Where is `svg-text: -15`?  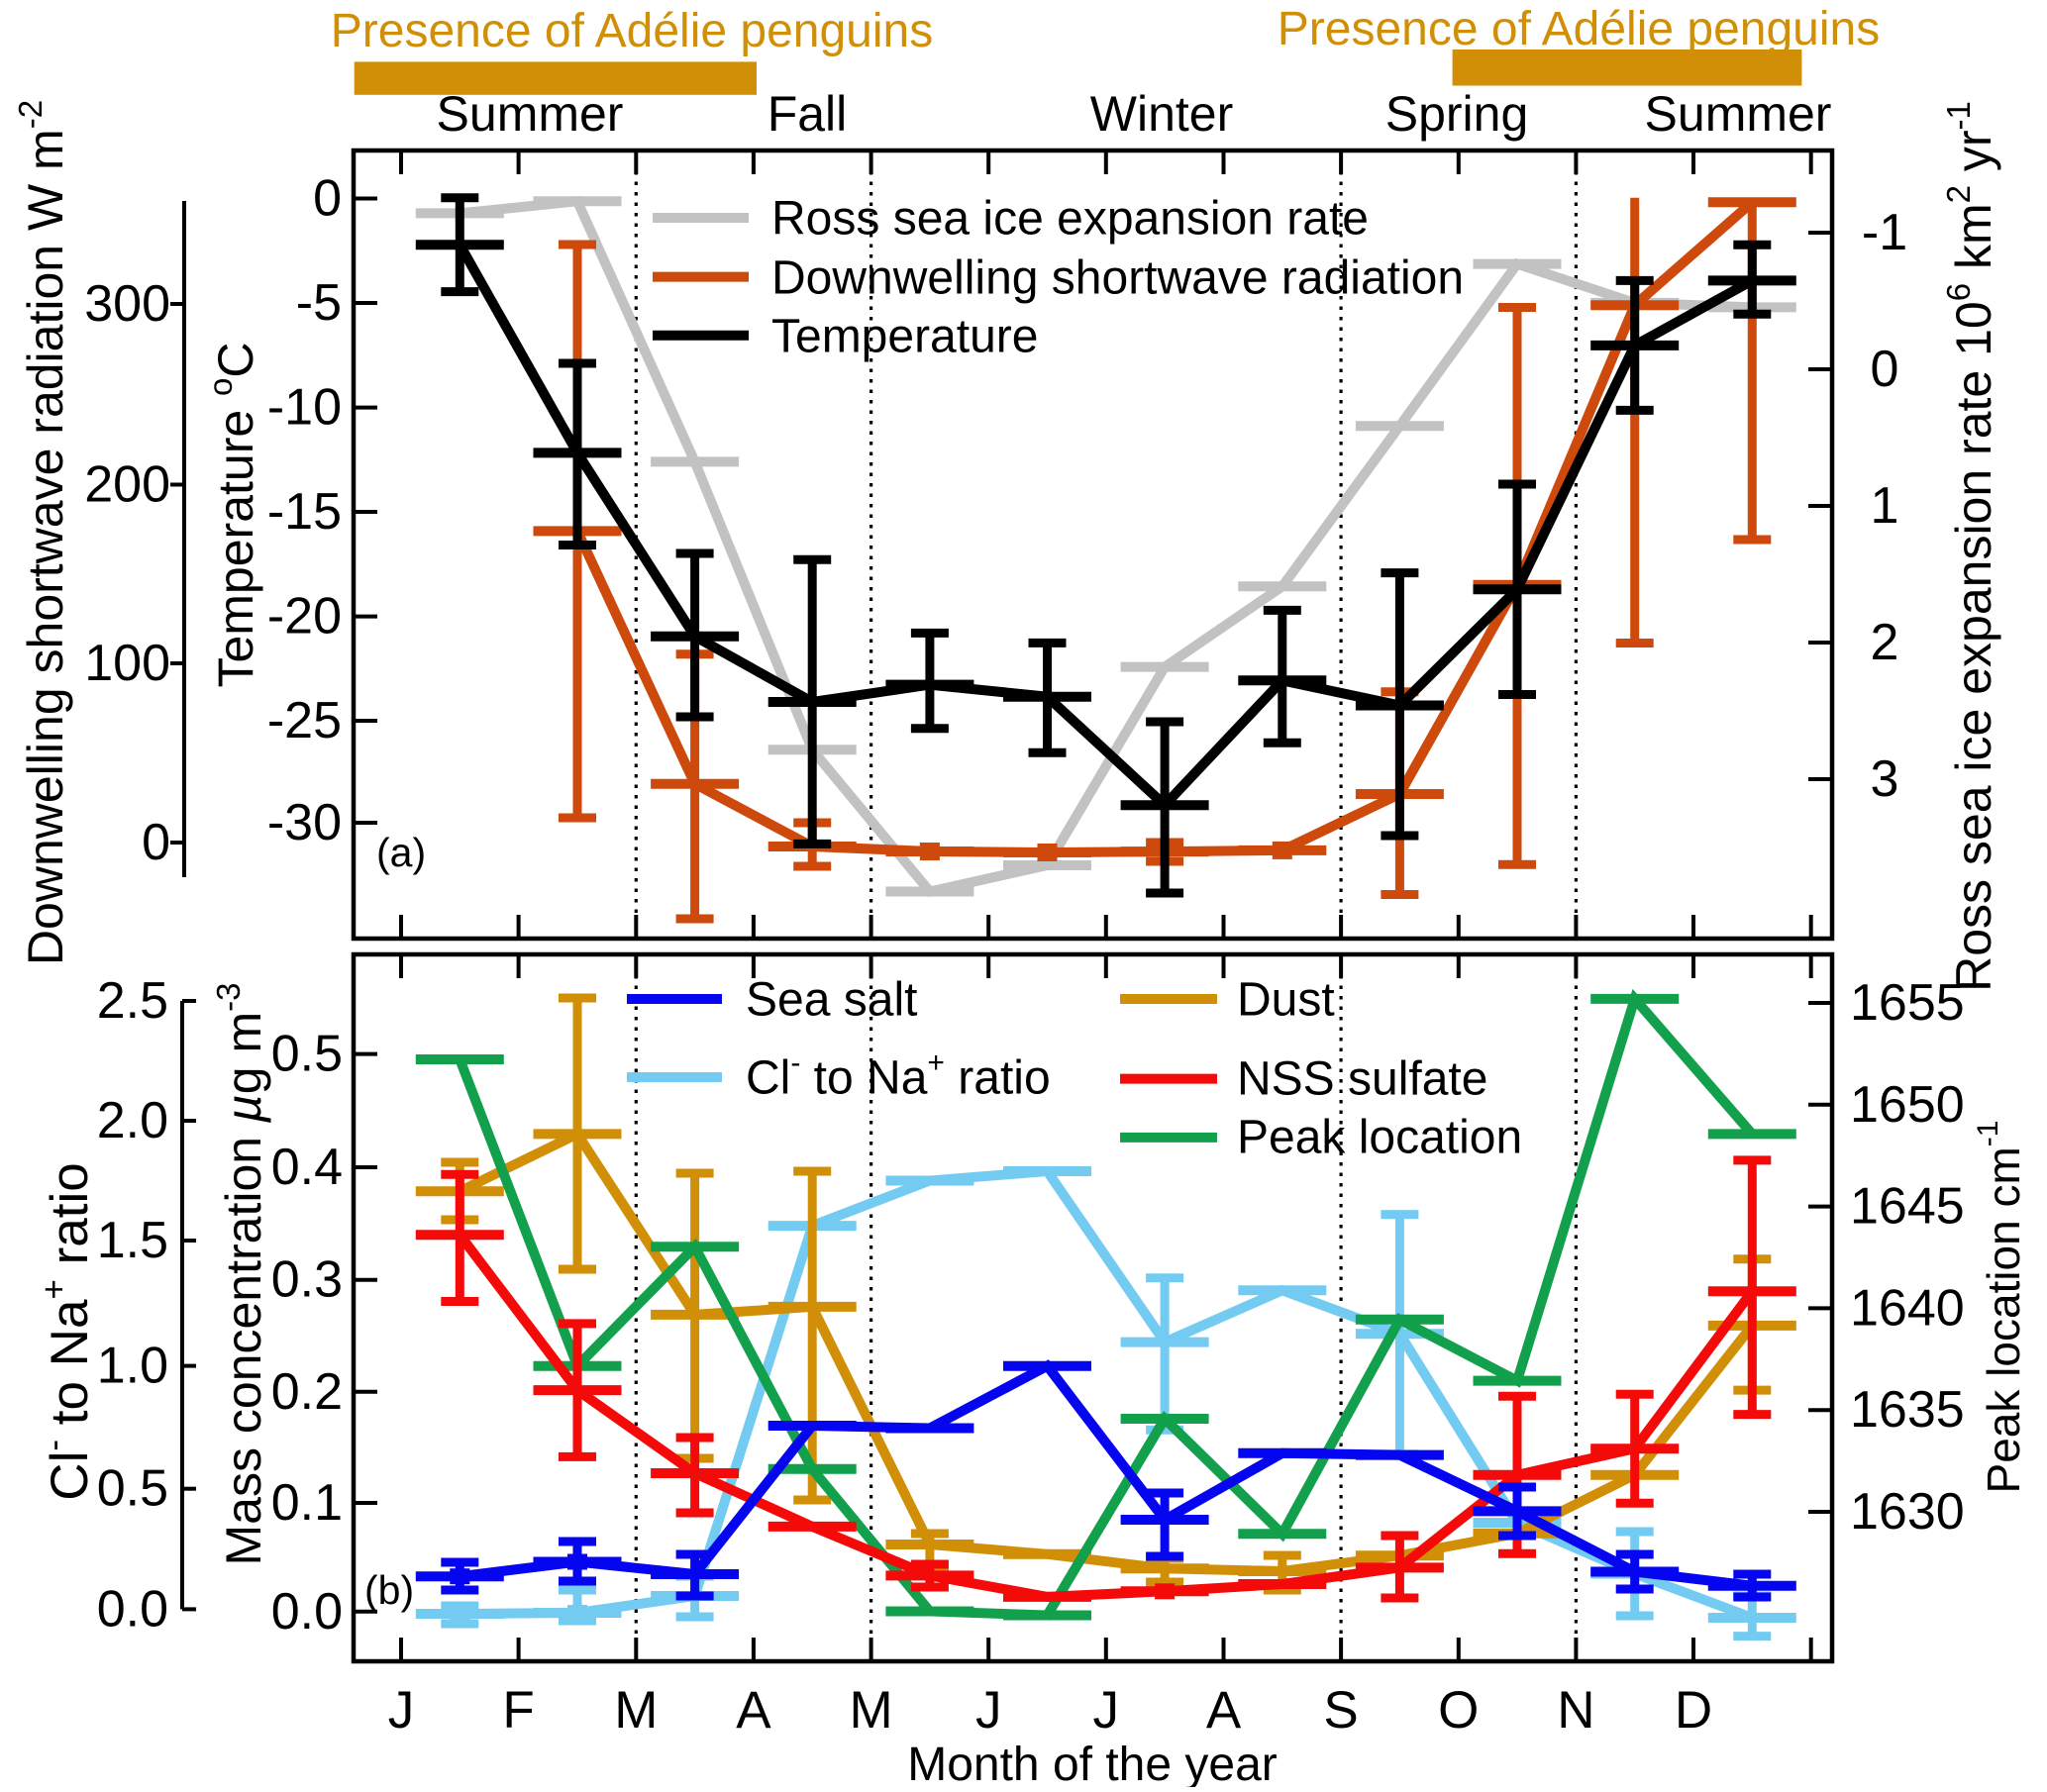
svg-text: -15 is located at coordinates (305, 512).